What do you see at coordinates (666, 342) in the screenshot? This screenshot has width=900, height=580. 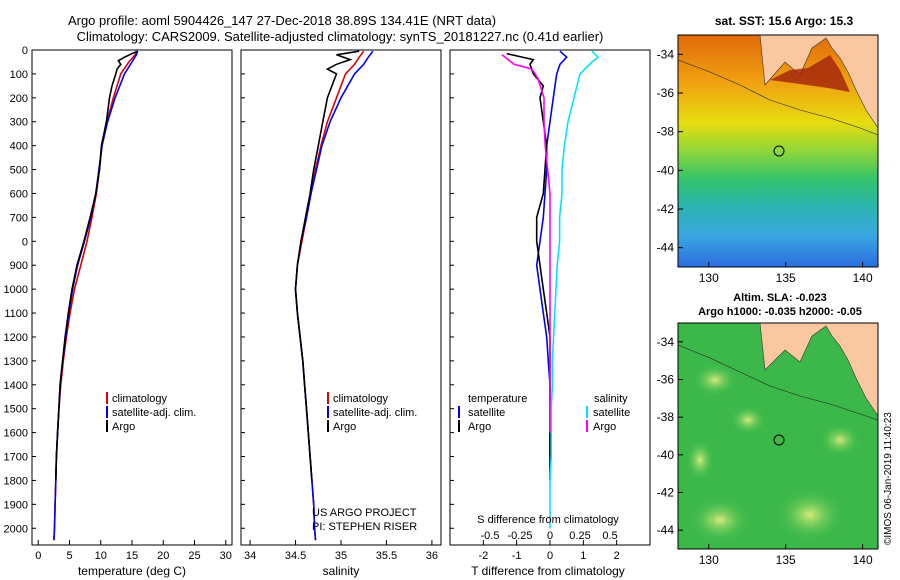 I see `map-y-tick-label: -34` at bounding box center [666, 342].